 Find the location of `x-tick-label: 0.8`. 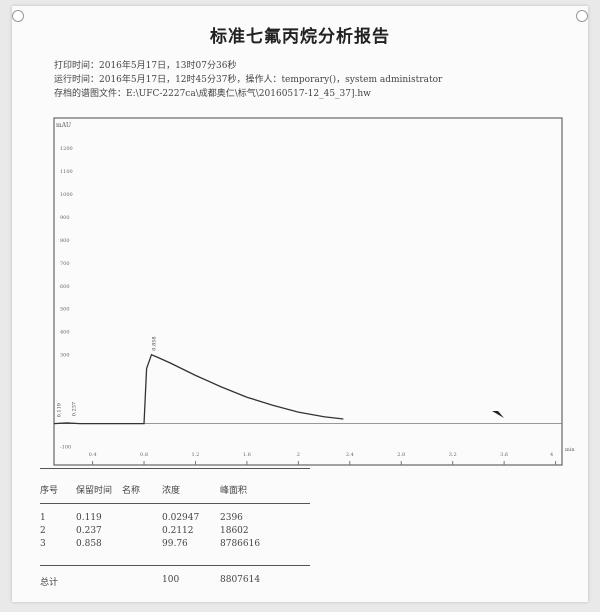

x-tick-label: 0.8 is located at coordinates (144, 455).